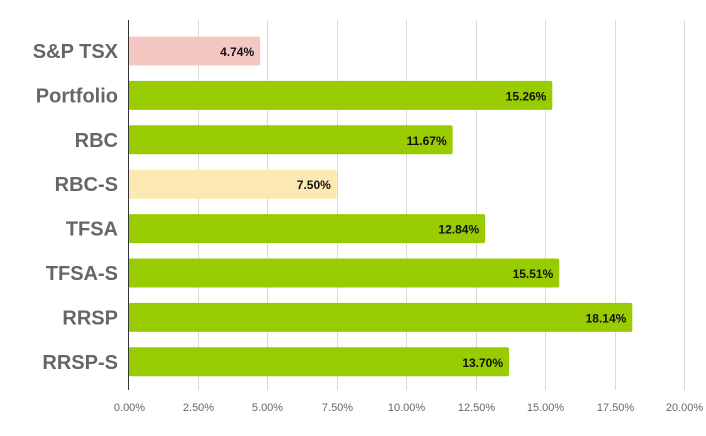 The width and height of the screenshot is (706, 436). I want to click on data-label: 4.74%, so click(237, 52).